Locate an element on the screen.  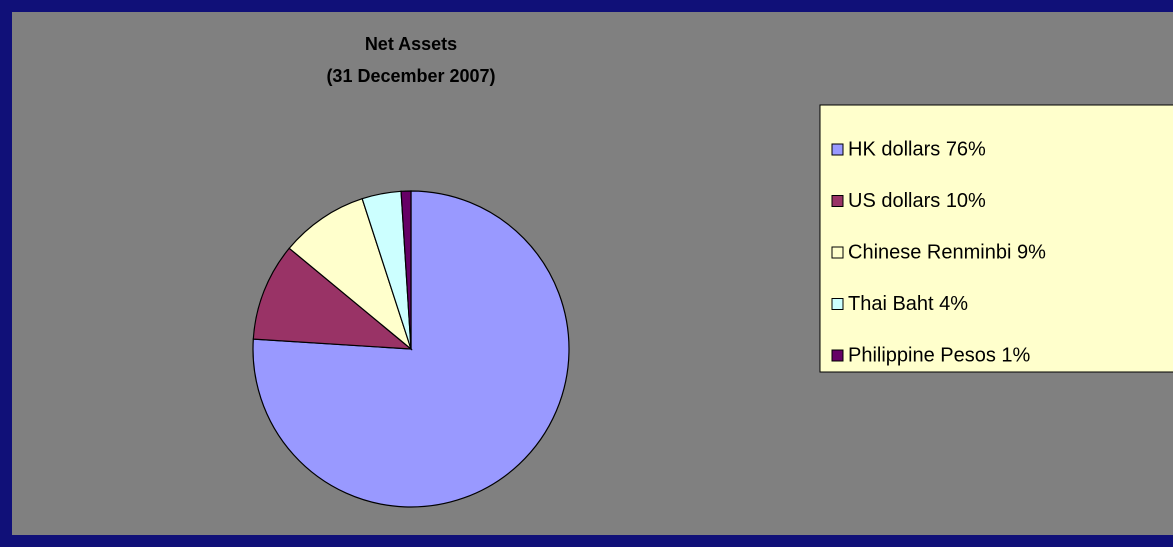
legend-label: Philippine Pesos 1% is located at coordinates (939, 355).